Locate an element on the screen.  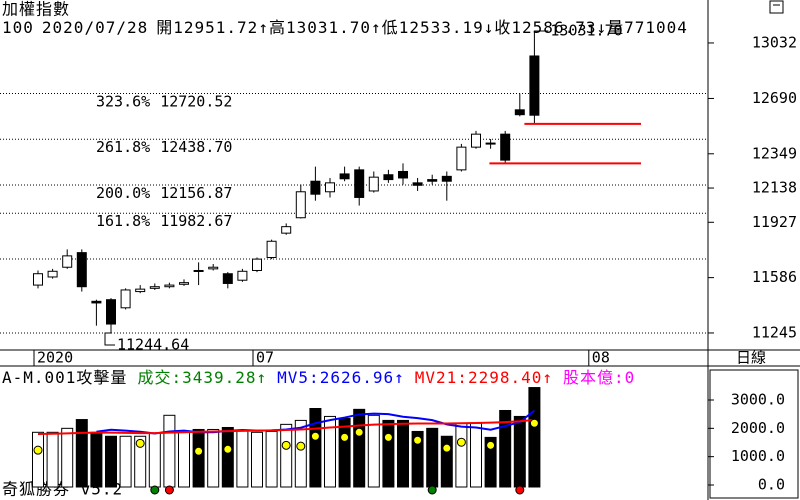
y-tick-label: 12690 is located at coordinates (774, 98).